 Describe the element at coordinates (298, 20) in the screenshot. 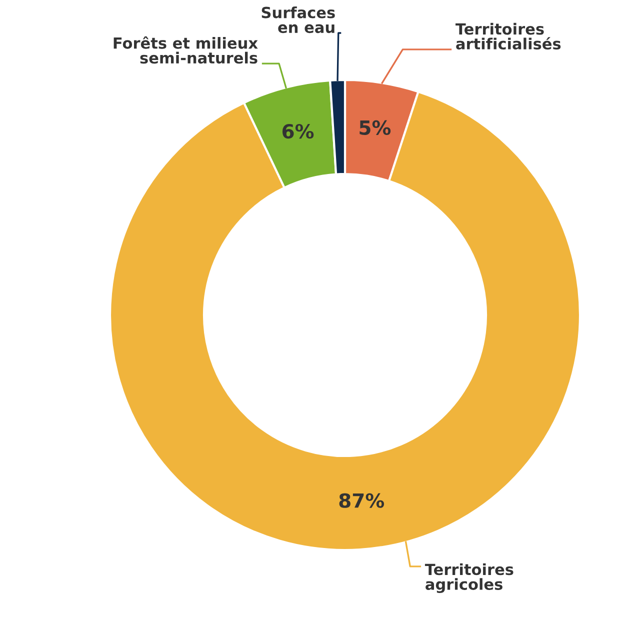

I see `slice-label: Surfaces en eau` at that location.